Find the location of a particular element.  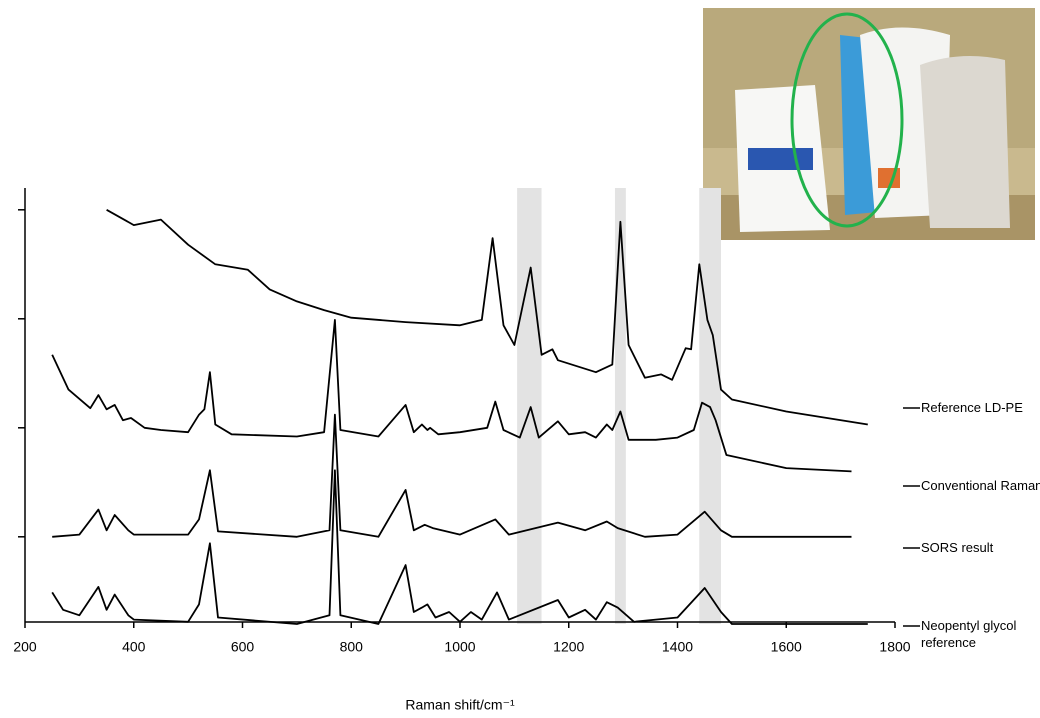

x-tick-label: 800 is located at coordinates (352, 647).